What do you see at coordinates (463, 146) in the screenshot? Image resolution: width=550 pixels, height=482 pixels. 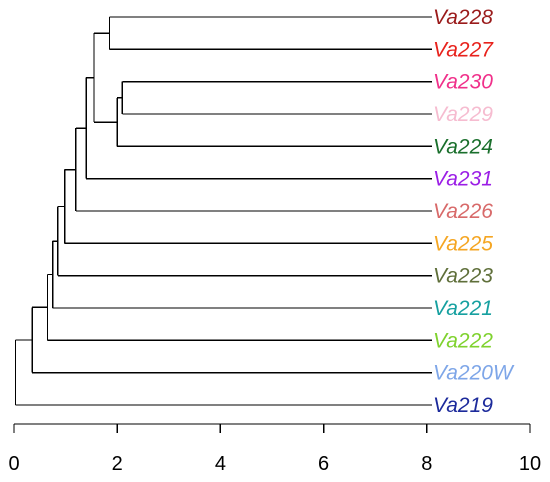 I see `leaf-label-va224: Va224` at bounding box center [463, 146].